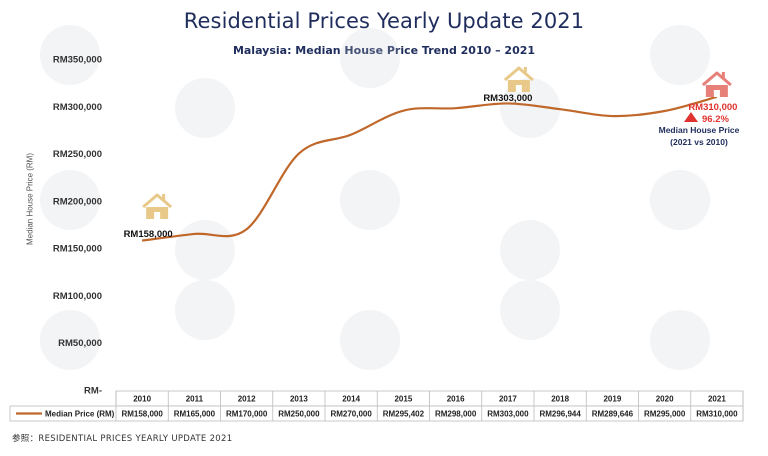  What do you see at coordinates (456, 414) in the screenshot?
I see `table-value: RM298,000` at bounding box center [456, 414].